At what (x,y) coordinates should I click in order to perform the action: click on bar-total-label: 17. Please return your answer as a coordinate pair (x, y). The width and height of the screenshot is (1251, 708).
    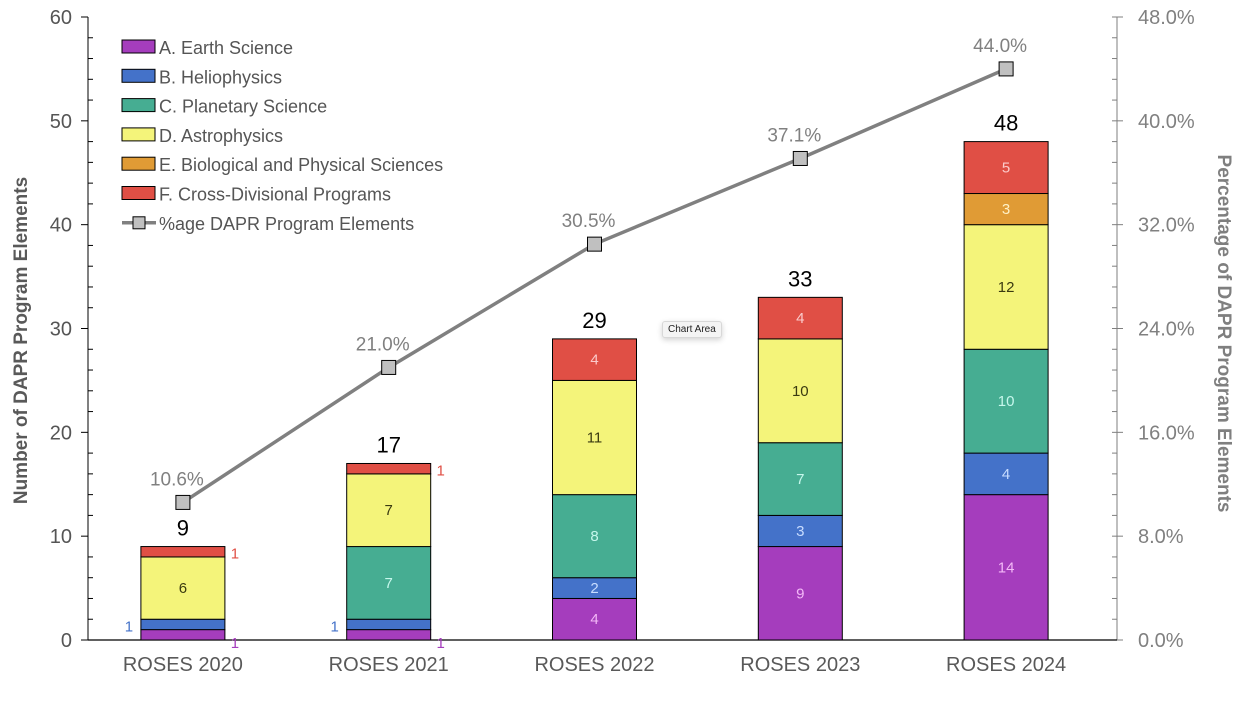
    Looking at the image, I should click on (388, 444).